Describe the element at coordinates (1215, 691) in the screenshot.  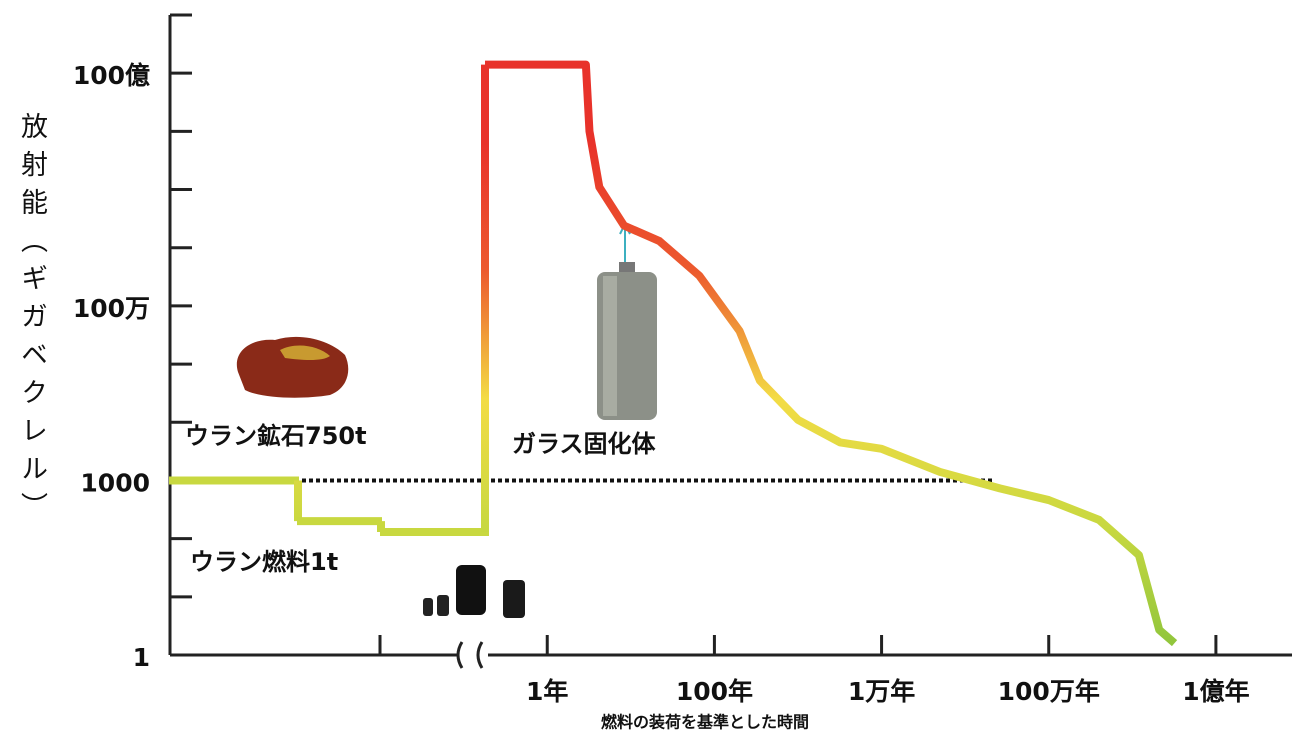
I see `x-tick-label: 1億年` at that location.